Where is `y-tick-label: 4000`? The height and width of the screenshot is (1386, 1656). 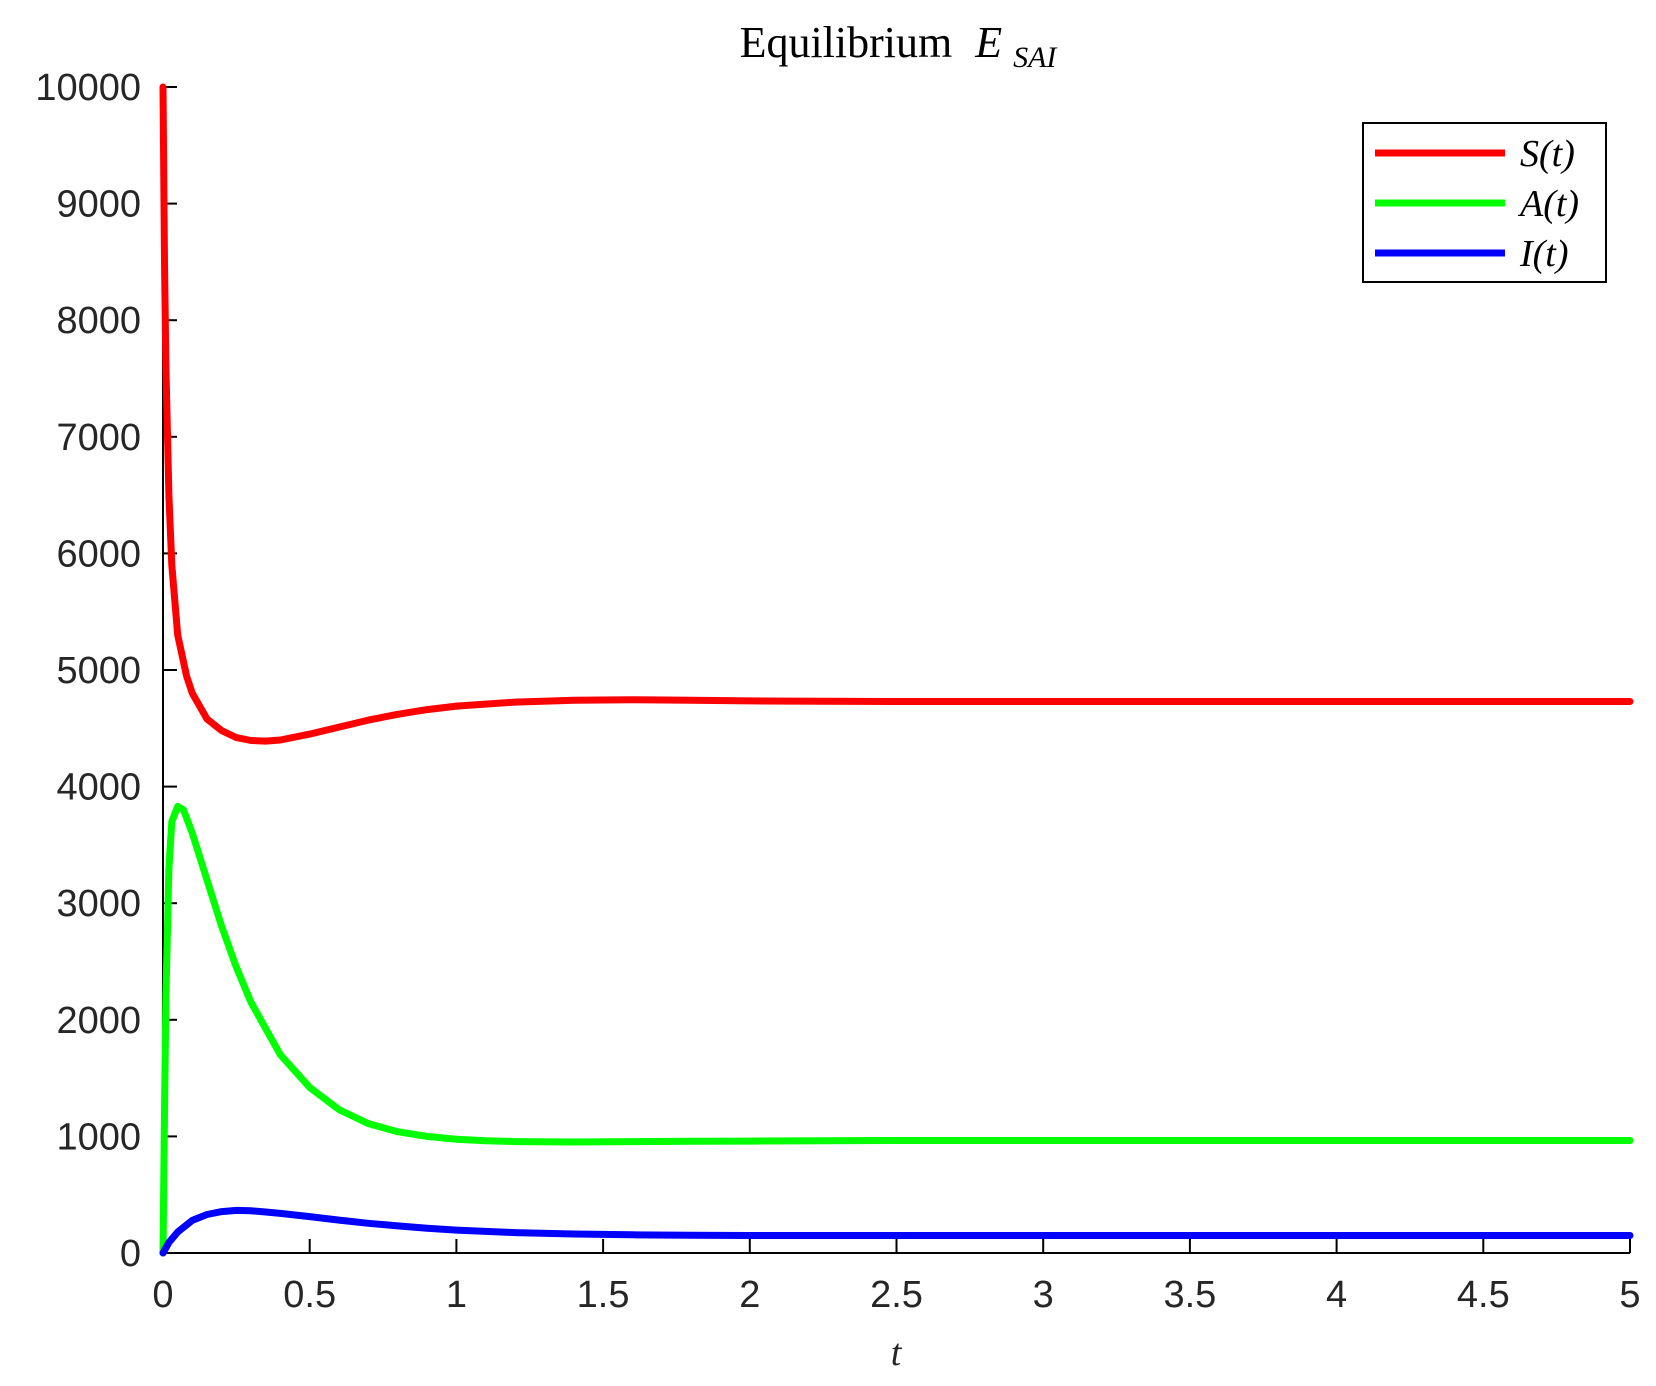
y-tick-label: 4000 is located at coordinates (98, 788).